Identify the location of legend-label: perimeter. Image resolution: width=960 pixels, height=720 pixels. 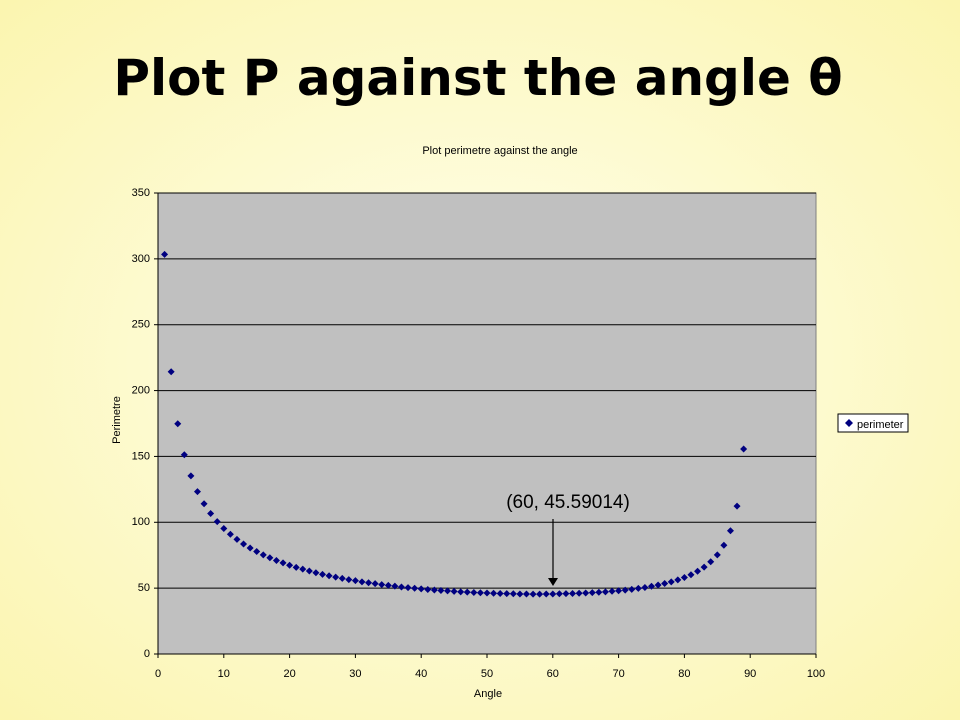
(880, 425).